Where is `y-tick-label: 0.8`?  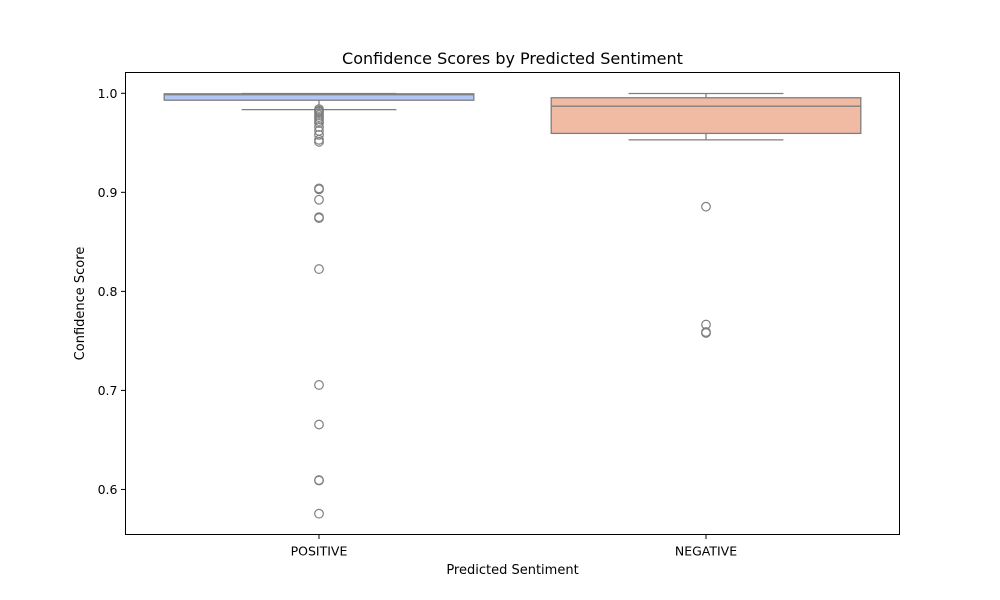
y-tick-label: 0.8 is located at coordinates (108, 291).